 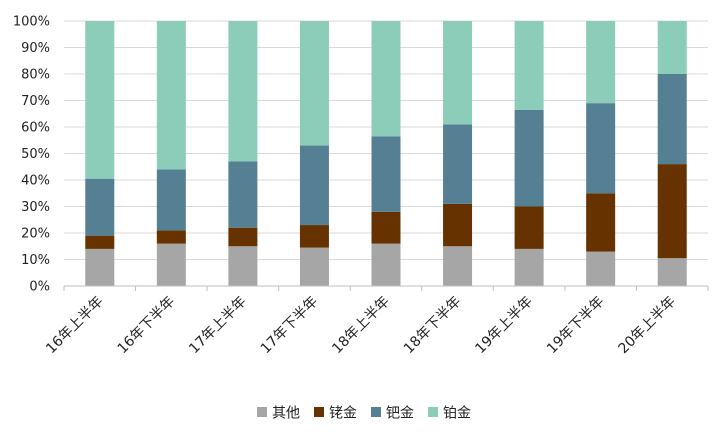 What do you see at coordinates (433, 326) in the screenshot?
I see `x-tick-label: 18年下半年` at bounding box center [433, 326].